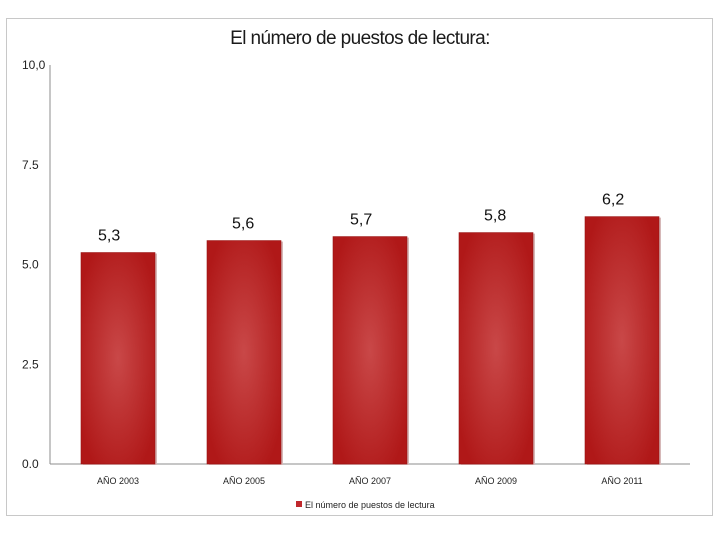 The width and height of the screenshot is (720, 540). What do you see at coordinates (30, 165) in the screenshot?
I see `y-tick-label: 7.5` at bounding box center [30, 165].